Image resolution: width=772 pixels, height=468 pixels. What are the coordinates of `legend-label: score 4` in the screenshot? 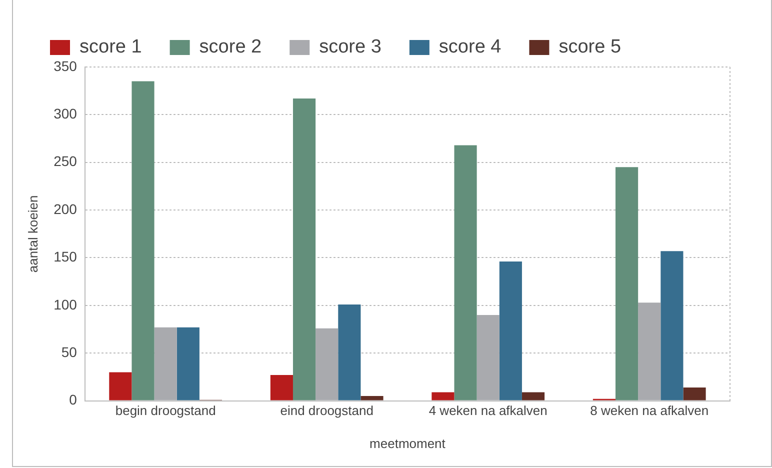 It's located at (470, 47).